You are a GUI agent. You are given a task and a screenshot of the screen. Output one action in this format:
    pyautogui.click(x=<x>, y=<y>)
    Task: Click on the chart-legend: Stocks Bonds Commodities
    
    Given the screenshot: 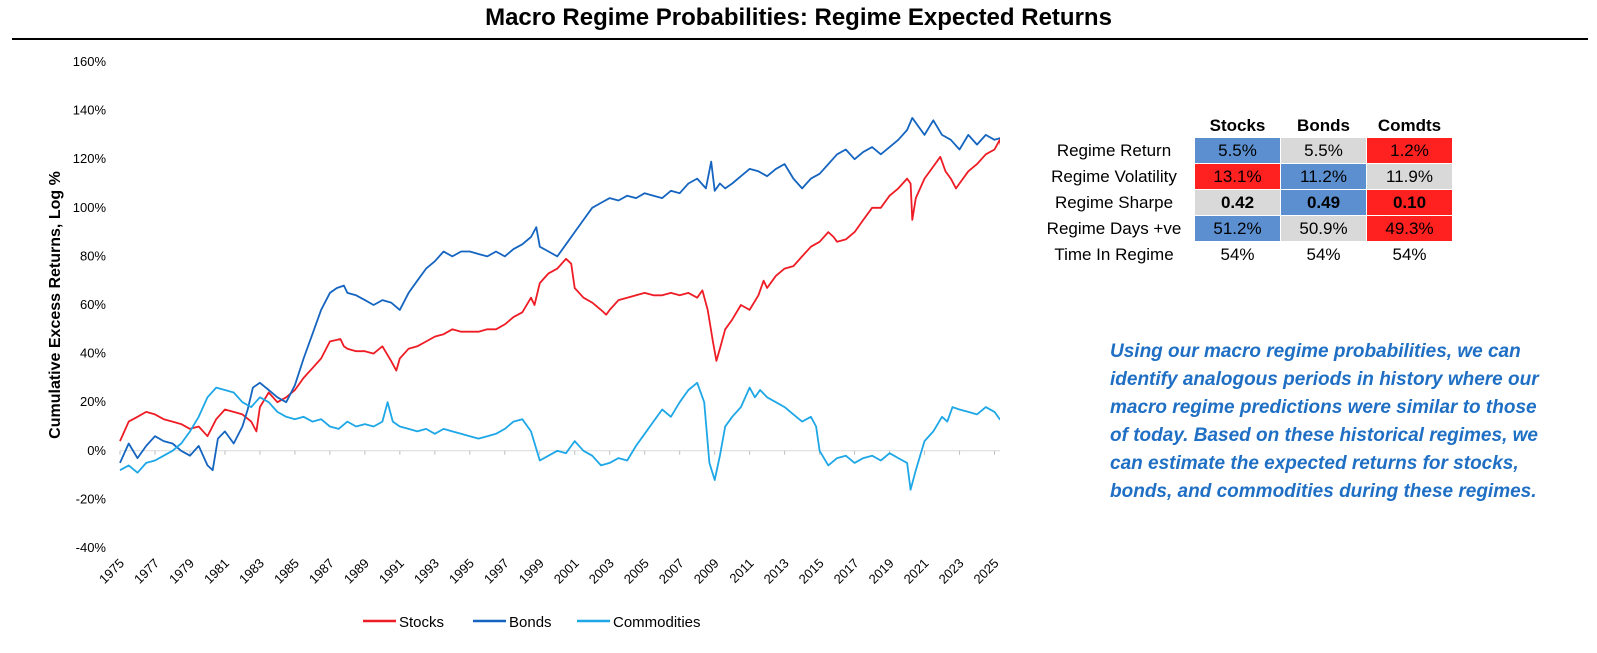 What is the action you would take?
    pyautogui.click(x=532, y=622)
    